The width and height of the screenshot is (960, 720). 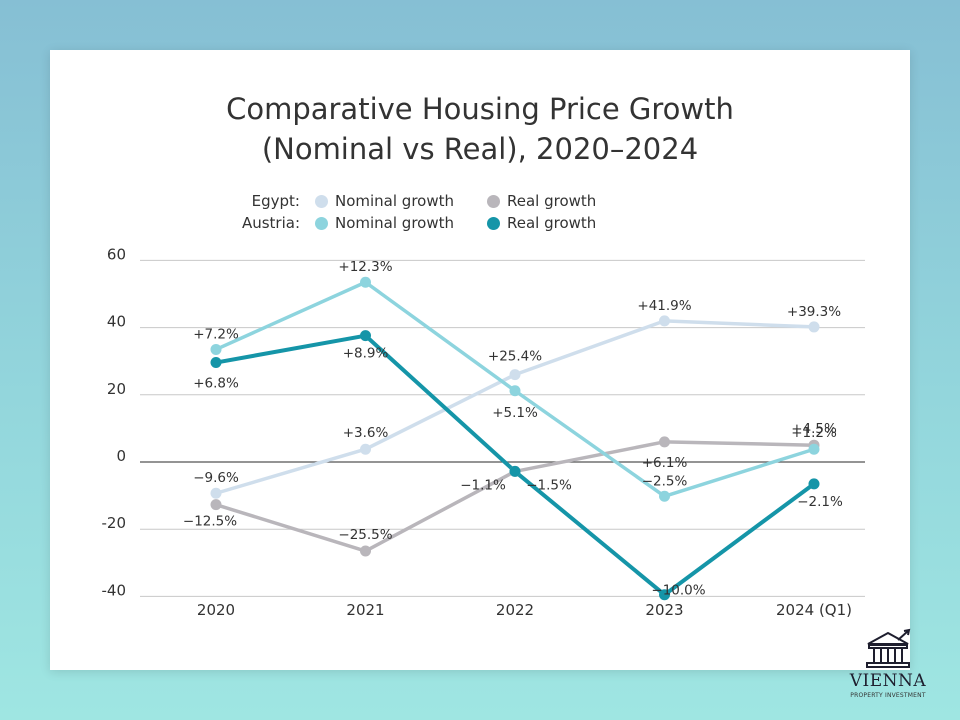 I want to click on data-label: −2.1%, so click(x=820, y=502).